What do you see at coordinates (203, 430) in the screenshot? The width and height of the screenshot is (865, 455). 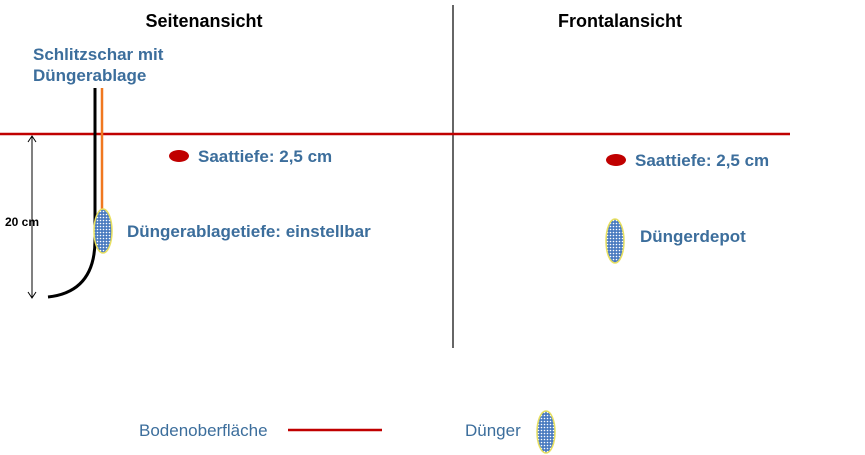 I see `legend-soil-surface-label: Bodenoberfläche` at bounding box center [203, 430].